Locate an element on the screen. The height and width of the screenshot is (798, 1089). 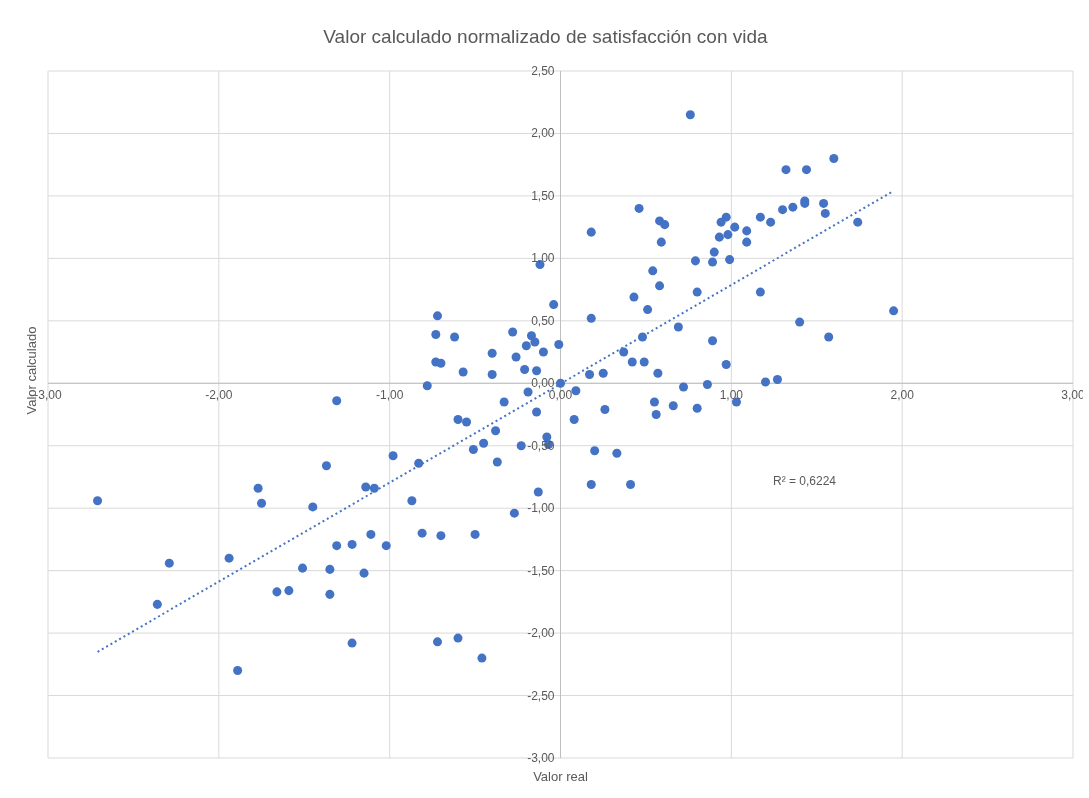
y-tick-label: -2,50 is located at coordinates (541, 695).